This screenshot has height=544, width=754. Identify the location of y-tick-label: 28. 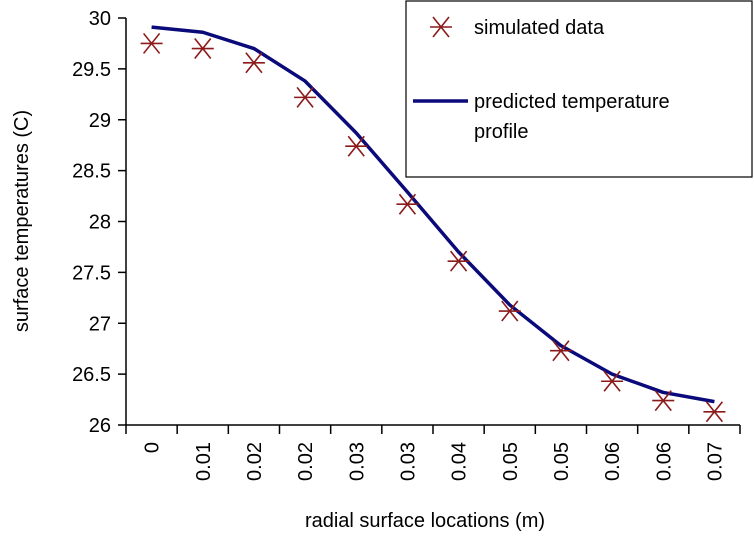
(100, 223).